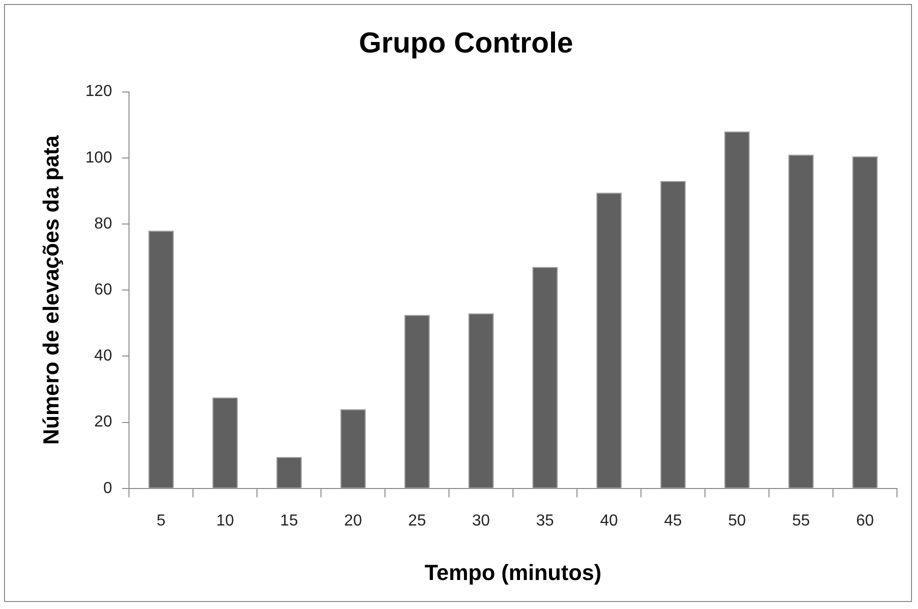  I want to click on chart-title: Grupo Controle, so click(466, 43).